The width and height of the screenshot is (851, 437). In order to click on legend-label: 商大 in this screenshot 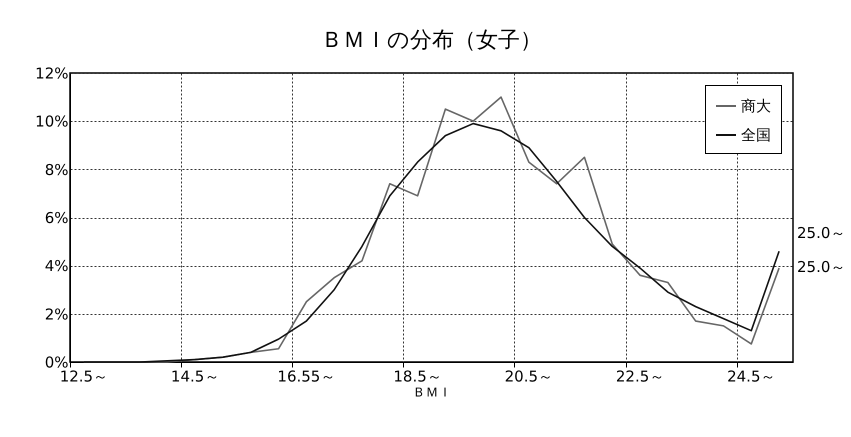, I will do `click(756, 106)`.